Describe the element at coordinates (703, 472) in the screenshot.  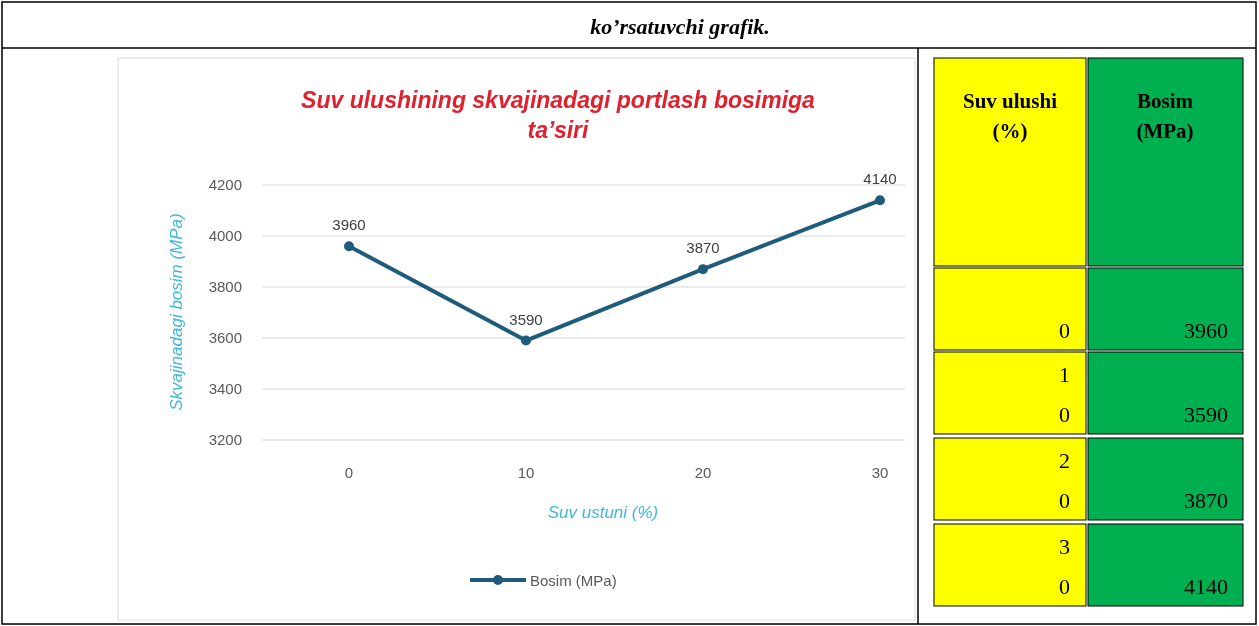
I see `x-tick-label: 20` at that location.